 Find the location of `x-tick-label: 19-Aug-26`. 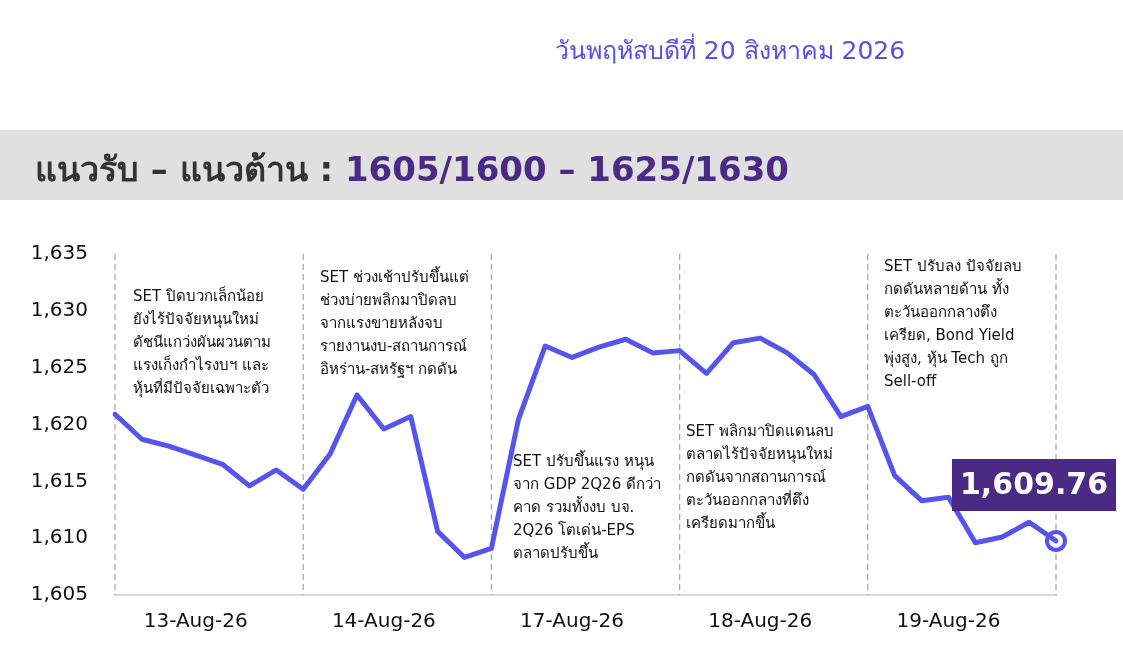

x-tick-label: 19-Aug-26 is located at coordinates (948, 620).